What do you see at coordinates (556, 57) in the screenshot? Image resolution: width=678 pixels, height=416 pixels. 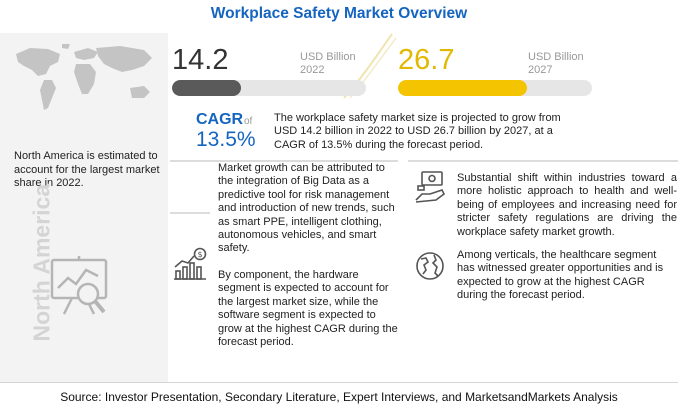 I see `unit-2027: USD Billion` at bounding box center [556, 57].